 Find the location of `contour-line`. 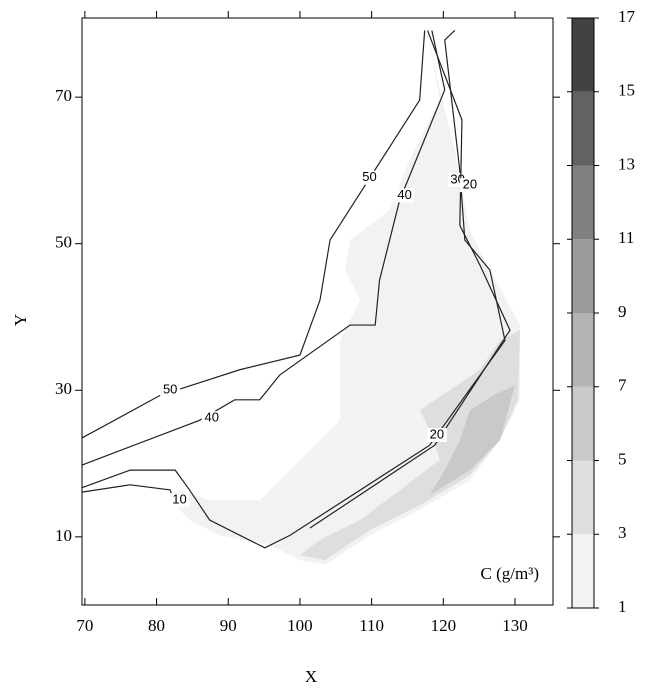

contour-line is located at coordinates (128, 495).